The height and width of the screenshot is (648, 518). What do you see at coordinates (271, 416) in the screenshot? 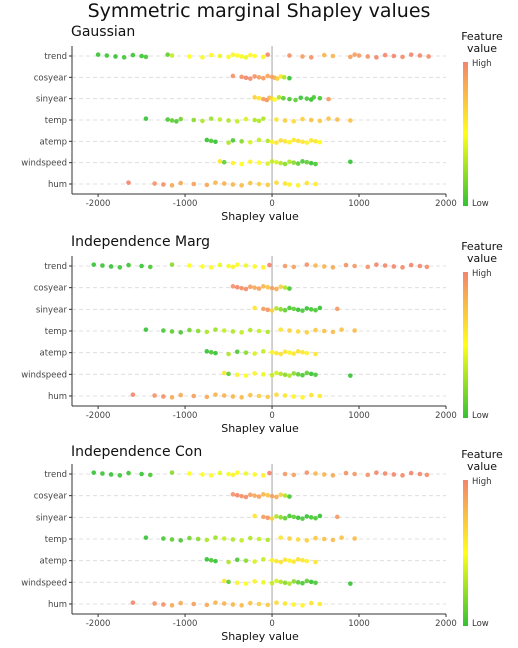
I see `x-tick-label: 0` at bounding box center [271, 416].